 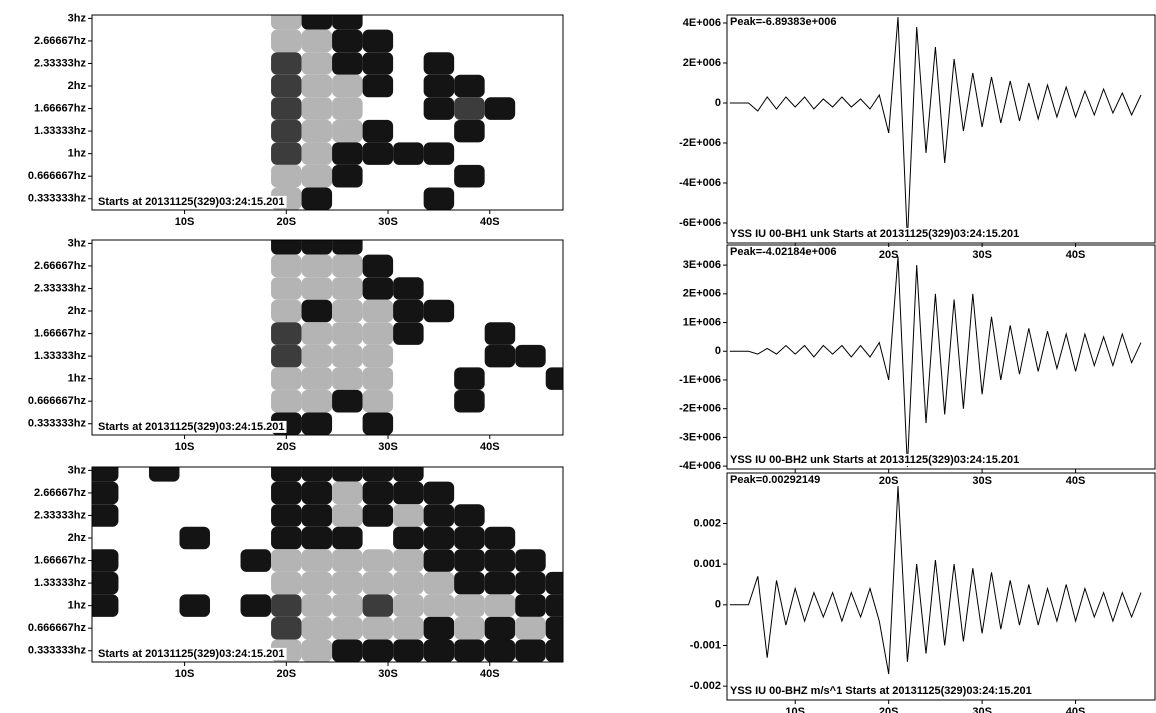 I want to click on y-tick-label: 4E+006, so click(x=702, y=23).